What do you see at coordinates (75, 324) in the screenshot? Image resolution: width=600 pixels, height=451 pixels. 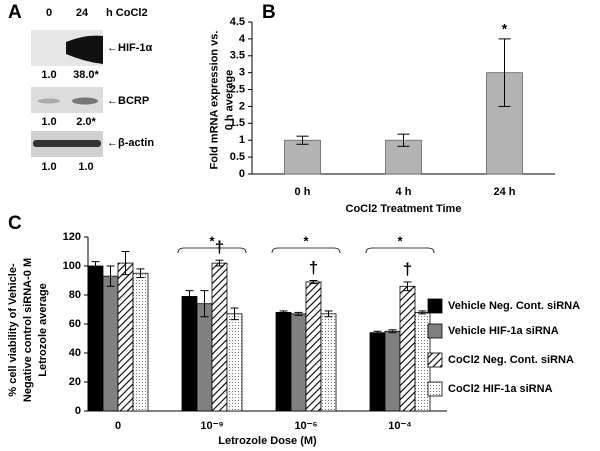 I see `y-tick-label: 60` at bounding box center [75, 324].